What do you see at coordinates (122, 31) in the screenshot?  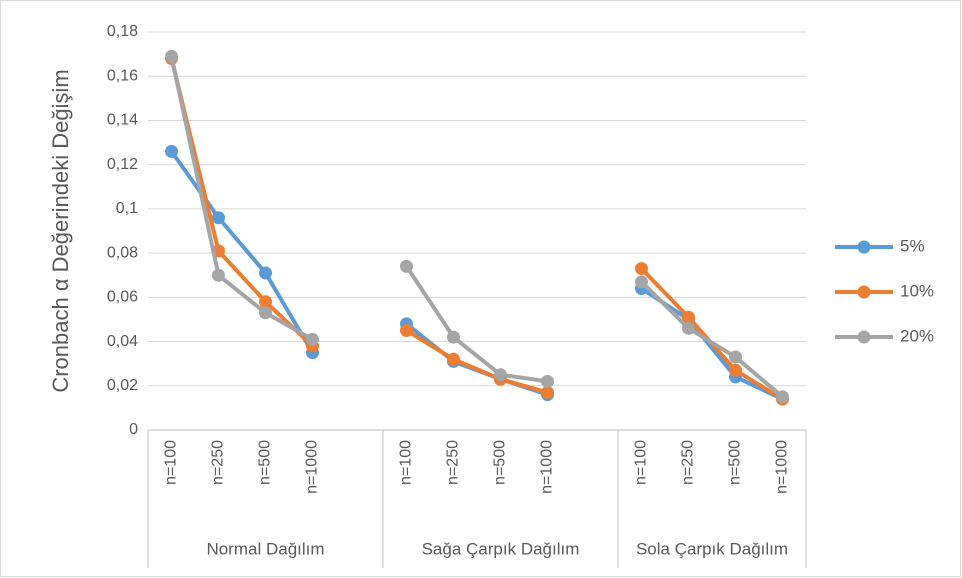 I see `y-tick-label: 0,18` at bounding box center [122, 31].